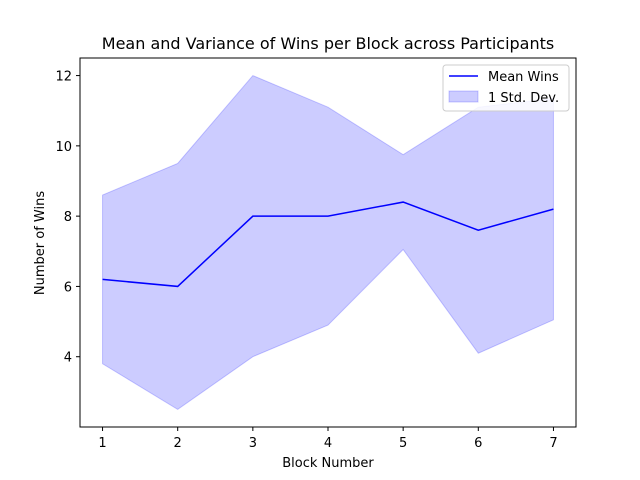 This screenshot has width=640, height=480. I want to click on y-tick-label: 8, so click(68, 217).